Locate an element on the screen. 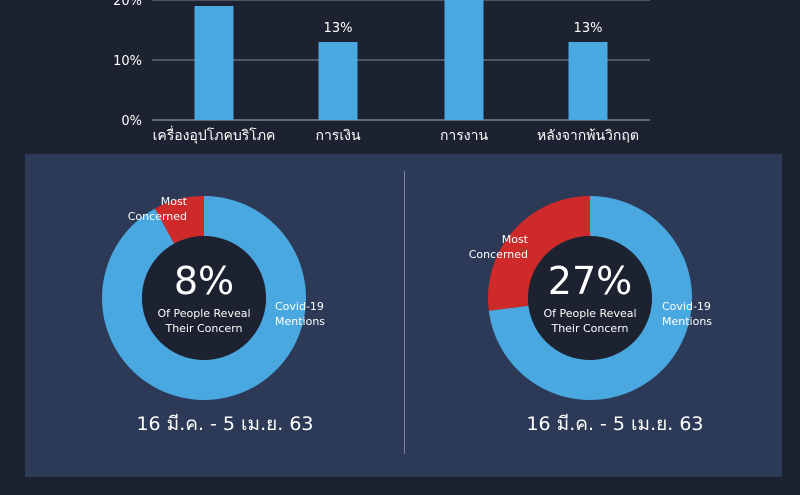 The image size is (800, 495). x-tick-label: เครื่องอุปโภคบริโภค is located at coordinates (214, 135).